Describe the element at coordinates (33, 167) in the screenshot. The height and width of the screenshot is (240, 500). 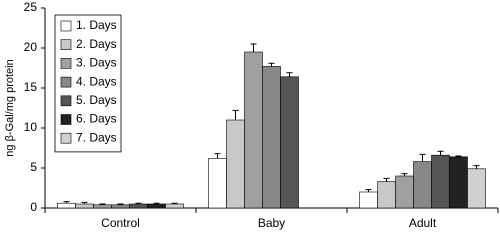
I see `y-tick-label: 5` at that location.